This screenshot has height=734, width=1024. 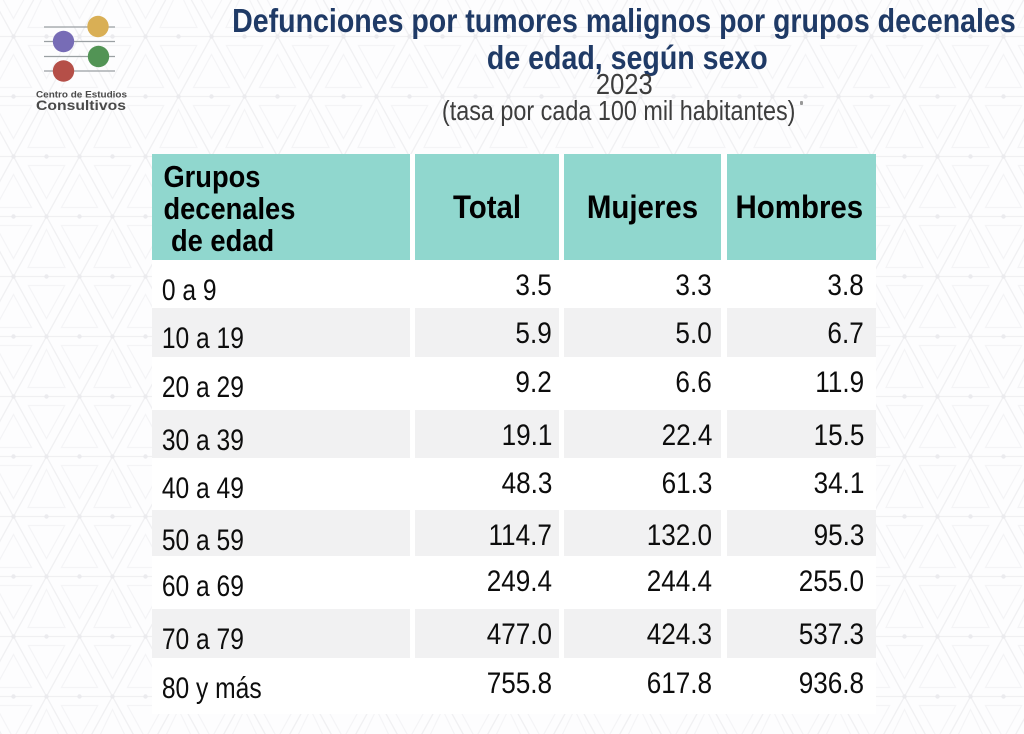 What do you see at coordinates (81, 95) in the screenshot?
I see `svg-text: Centro de Estudios` at bounding box center [81, 95].